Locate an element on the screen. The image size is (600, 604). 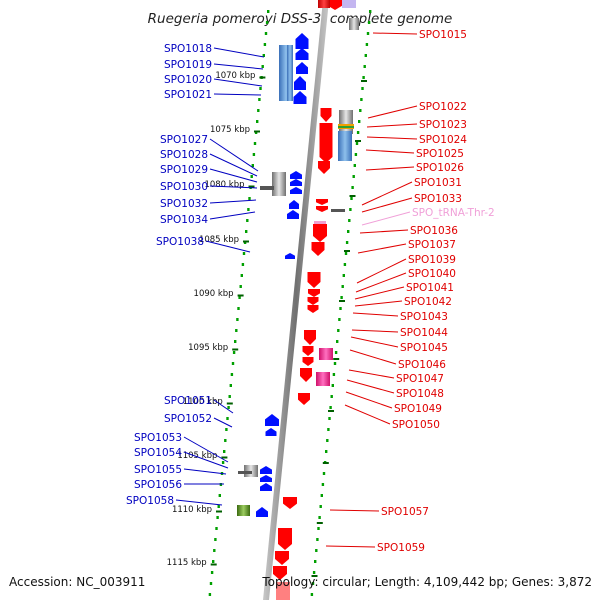
gene-label-left: SPO1051 is located at coordinates (188, 401).